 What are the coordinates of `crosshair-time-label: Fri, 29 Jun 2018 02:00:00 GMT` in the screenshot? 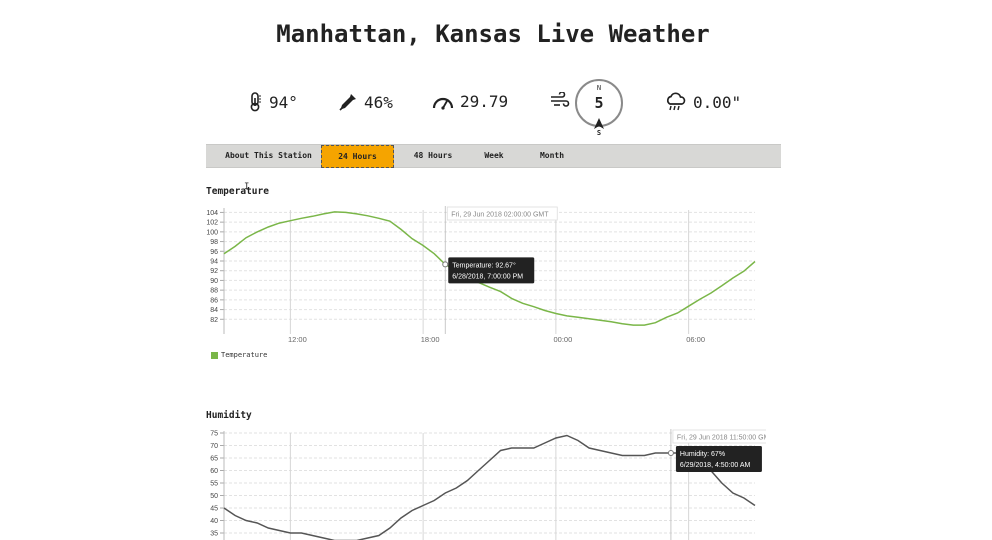 It's located at (500, 215).